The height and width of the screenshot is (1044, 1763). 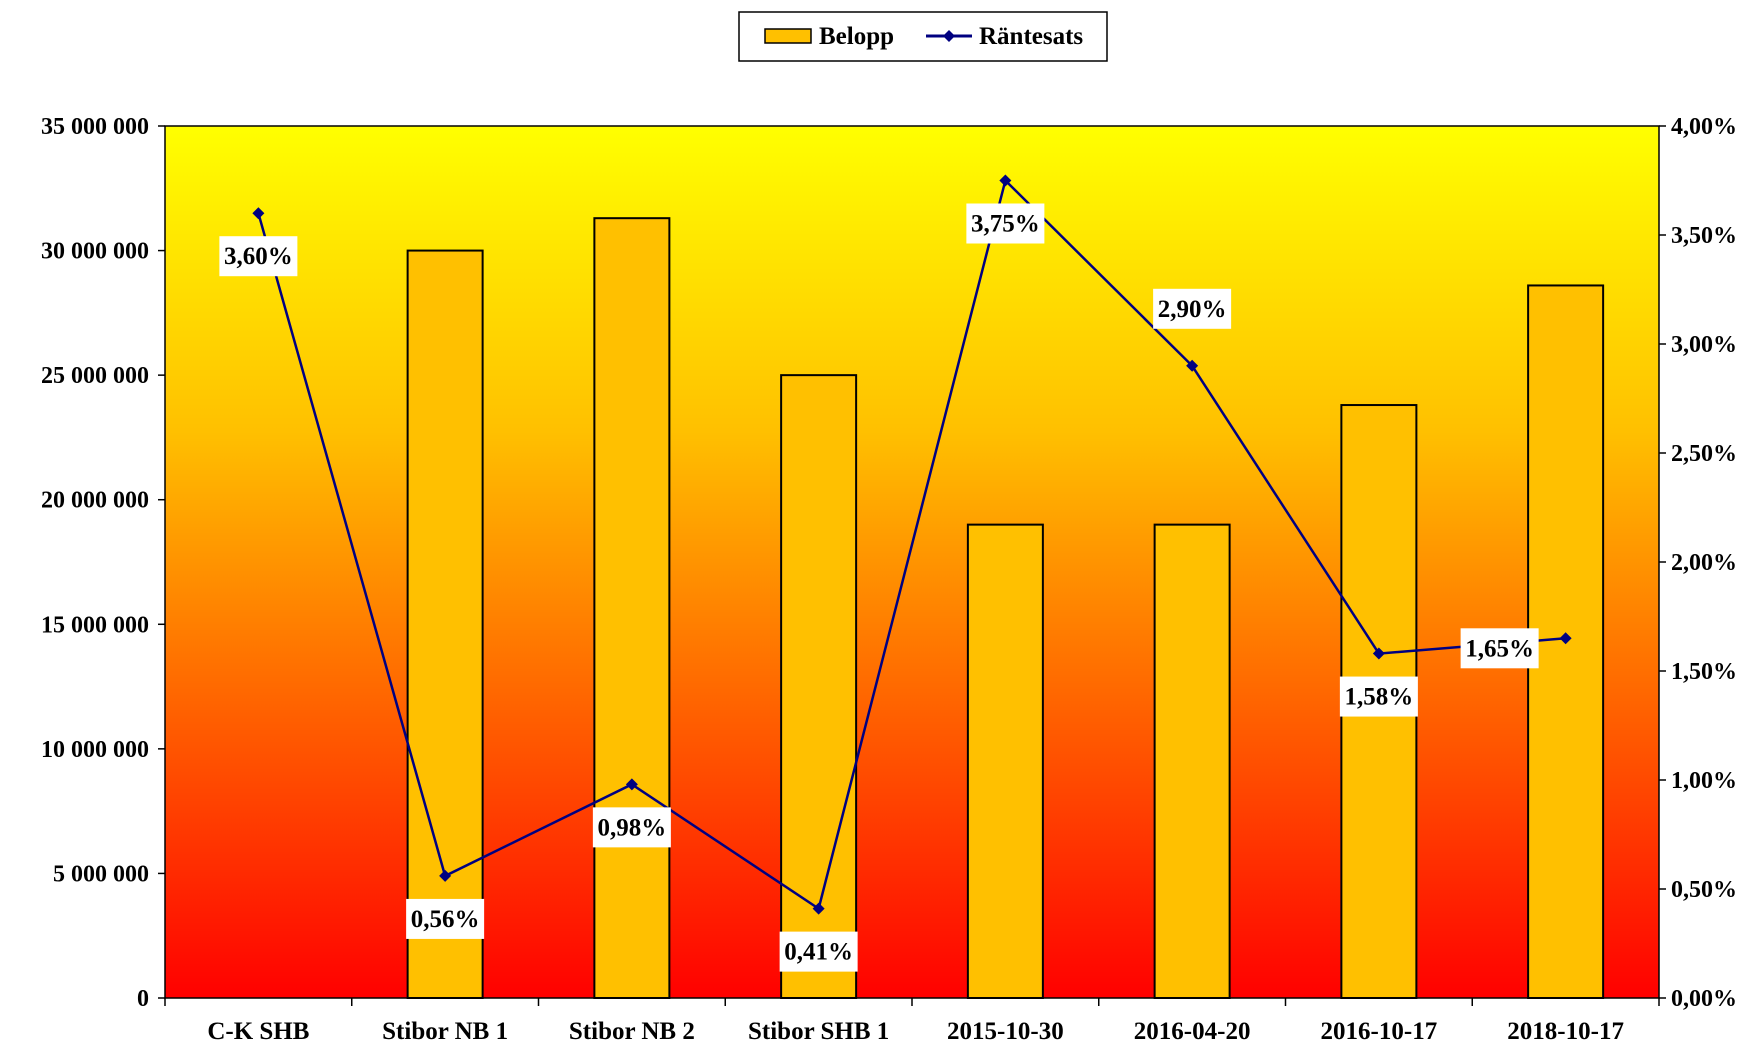 I want to click on data-label-text: 1,65%, so click(x=1499, y=648).